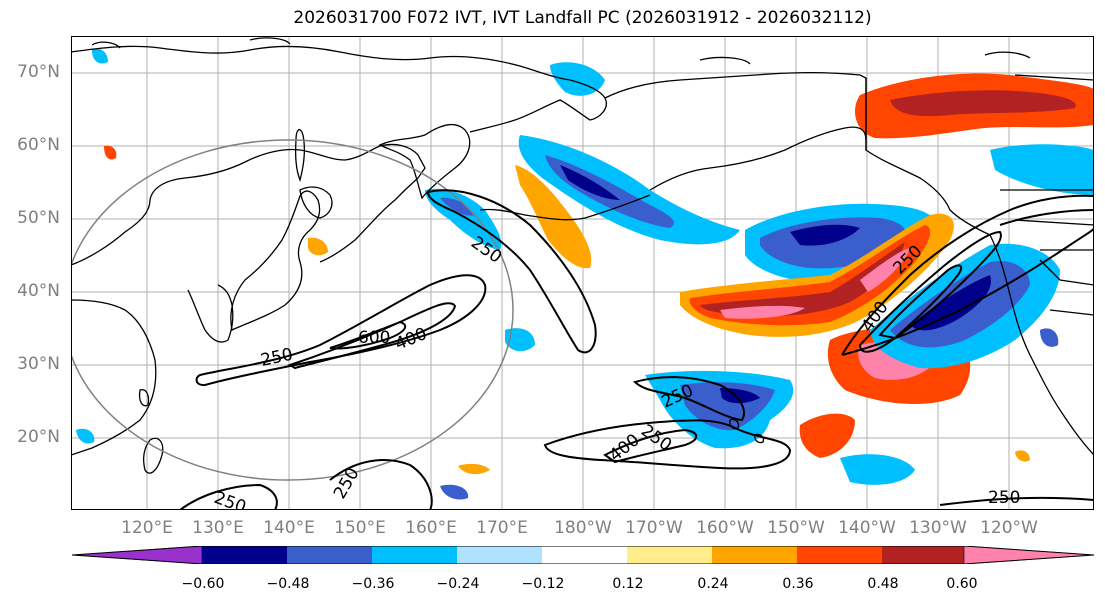 This screenshot has height=604, width=1105. I want to click on lon-label: 150°W, so click(796, 528).